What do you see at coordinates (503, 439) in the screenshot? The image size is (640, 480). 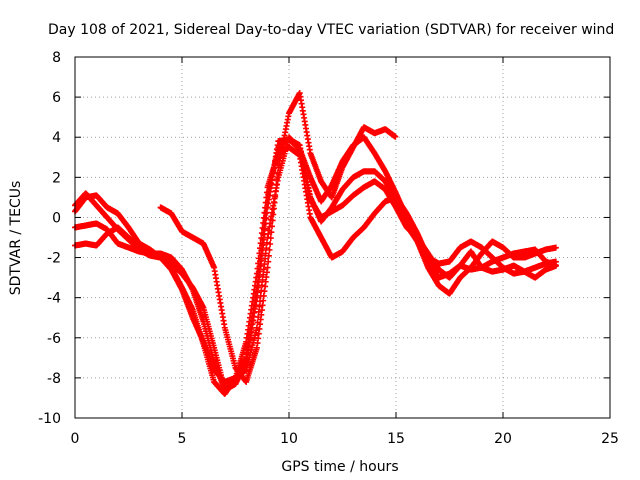 I see `x-tick-label: 20` at bounding box center [503, 439].